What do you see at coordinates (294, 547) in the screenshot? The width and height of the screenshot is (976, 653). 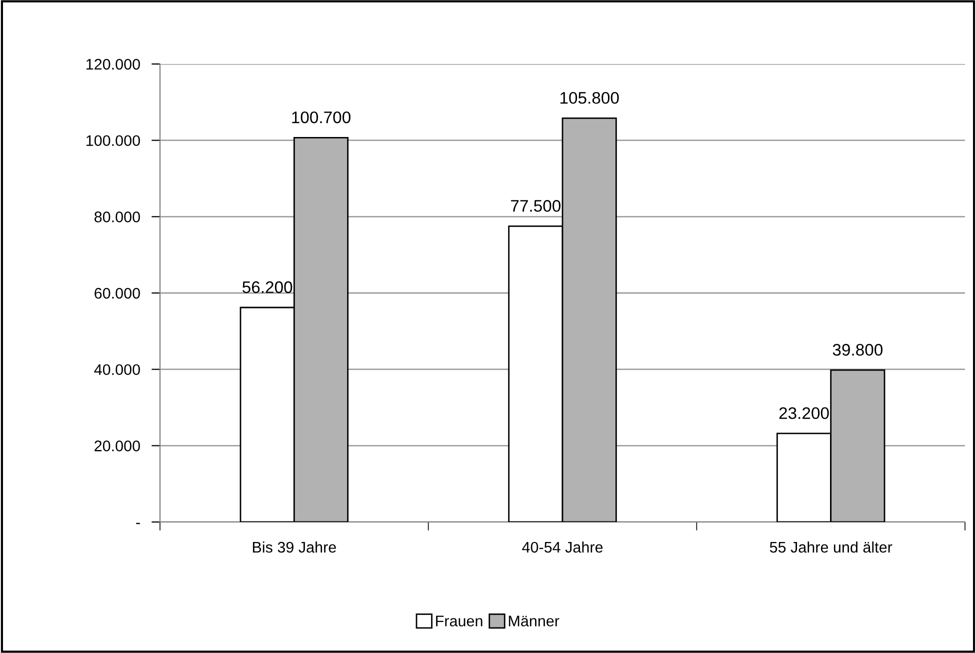 I see `x-tick-label: Bis 39 Jahre` at bounding box center [294, 547].